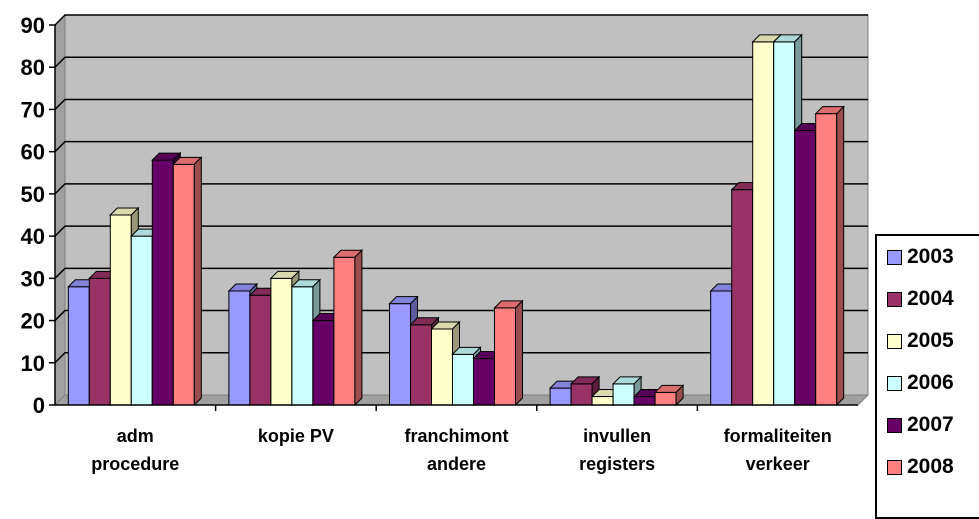  Describe the element at coordinates (930, 340) in the screenshot. I see `legend-label: 2005` at that location.